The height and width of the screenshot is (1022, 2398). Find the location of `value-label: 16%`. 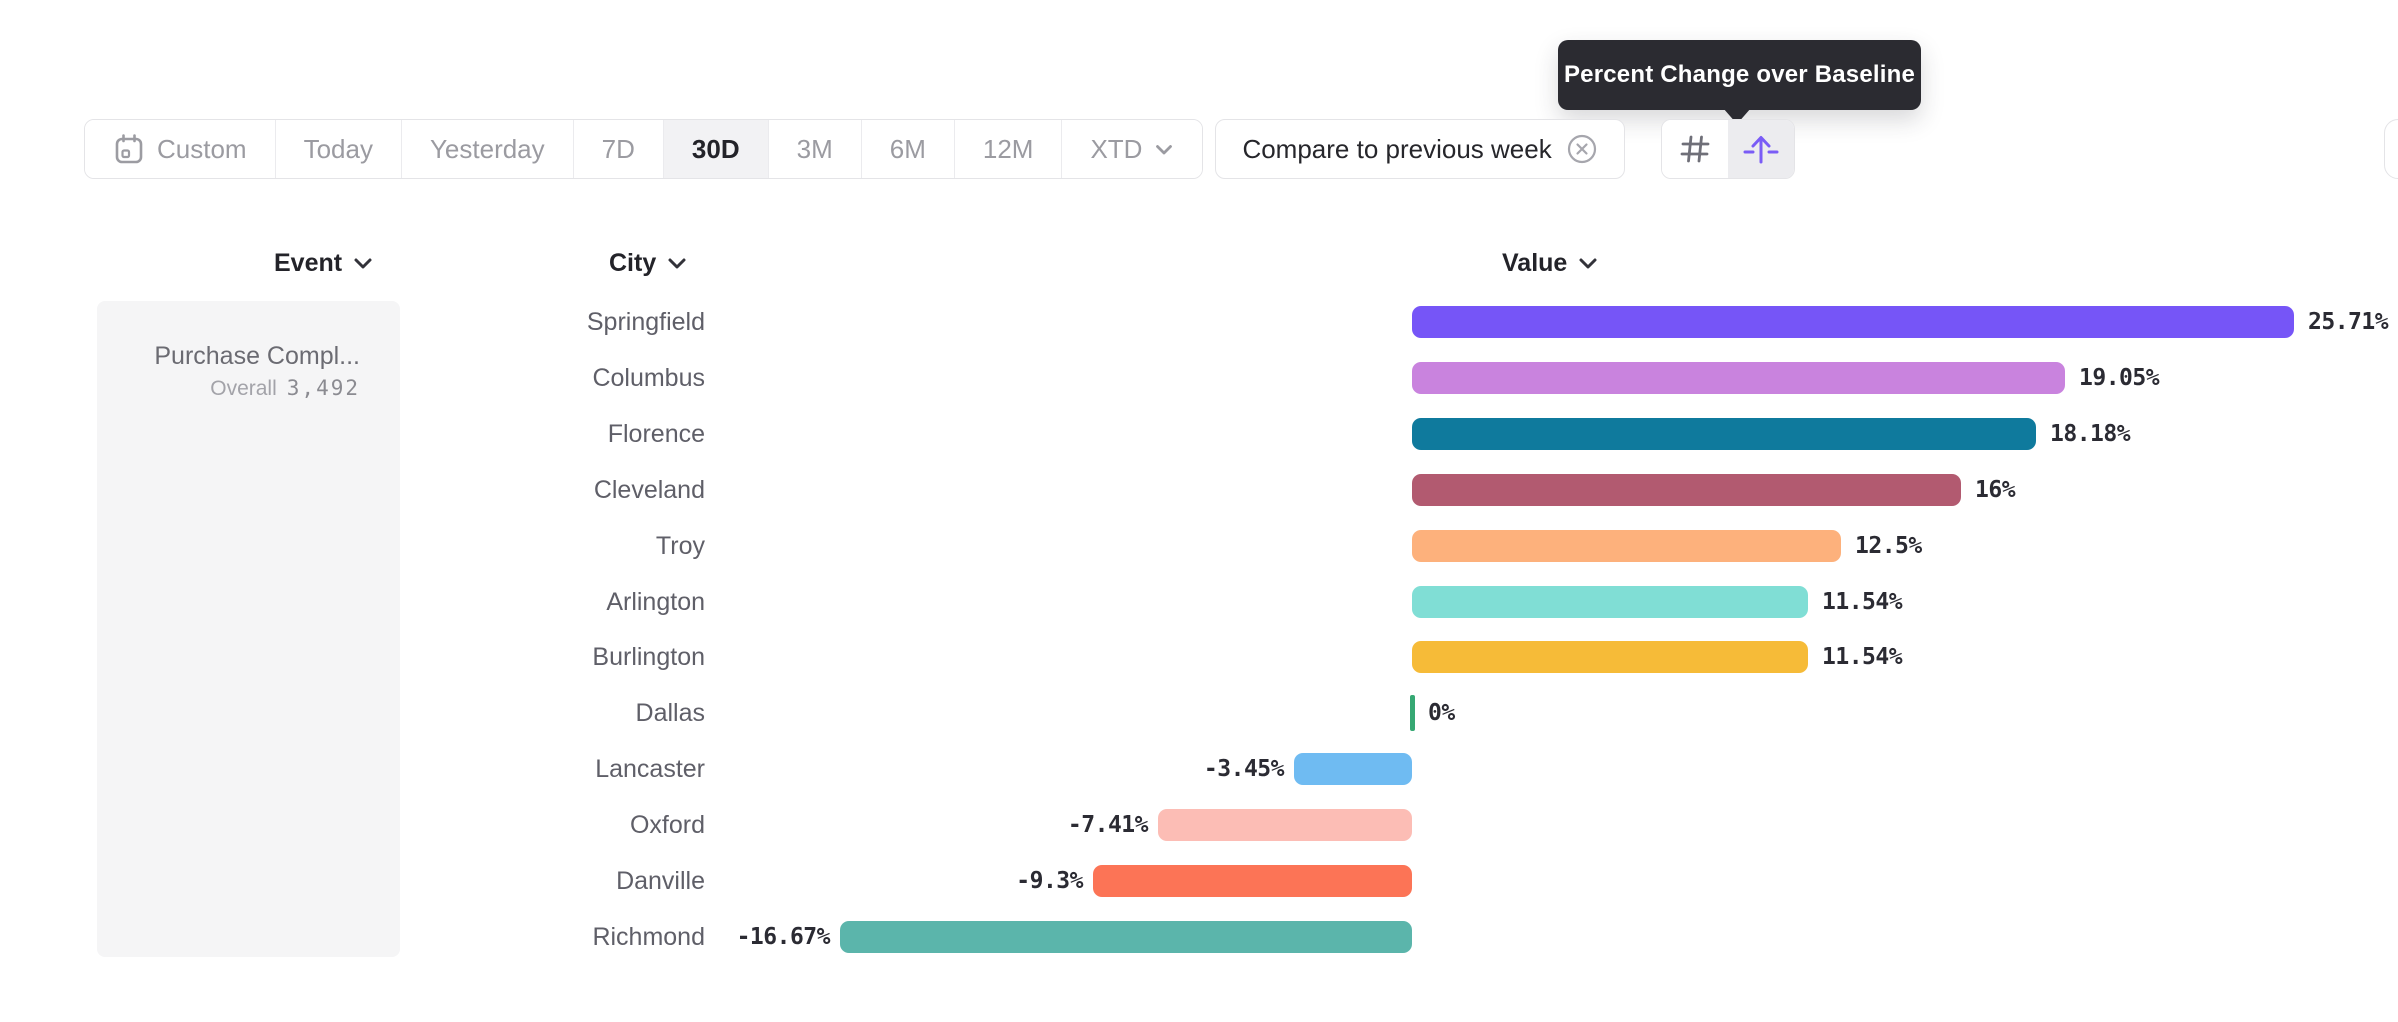

value-label: 16% is located at coordinates (1995, 489).